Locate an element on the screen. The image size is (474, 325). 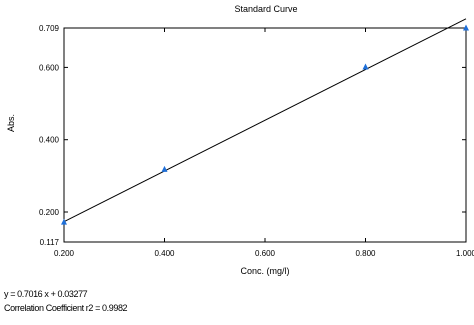
correlation-coefficient: Correlation Coefficient r2 = 0.9982 is located at coordinates (66, 308).